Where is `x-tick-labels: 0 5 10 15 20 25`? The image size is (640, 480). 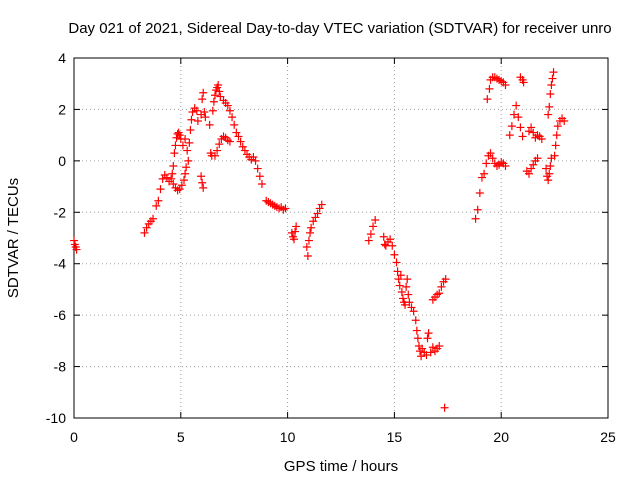
x-tick-labels: 0 5 10 15 20 25 is located at coordinates (343, 437).